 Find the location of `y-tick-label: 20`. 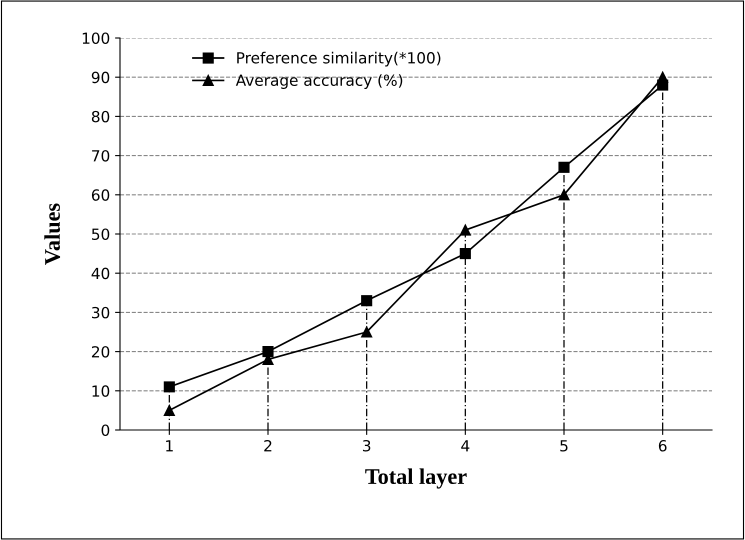

y-tick-label: 20 is located at coordinates (101, 352).